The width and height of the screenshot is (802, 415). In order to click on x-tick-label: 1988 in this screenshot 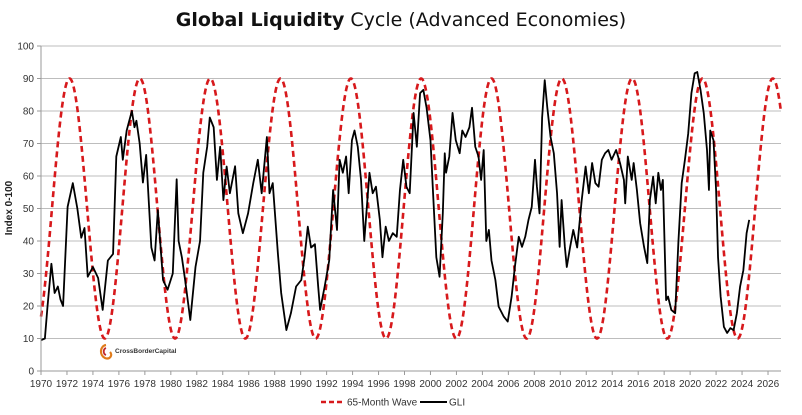, I will do `click(275, 384)`.